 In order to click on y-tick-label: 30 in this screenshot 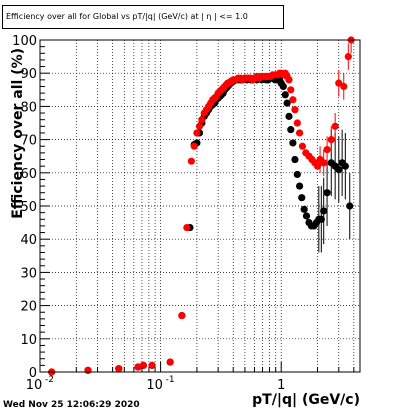, I will do `click(28, 273)`.